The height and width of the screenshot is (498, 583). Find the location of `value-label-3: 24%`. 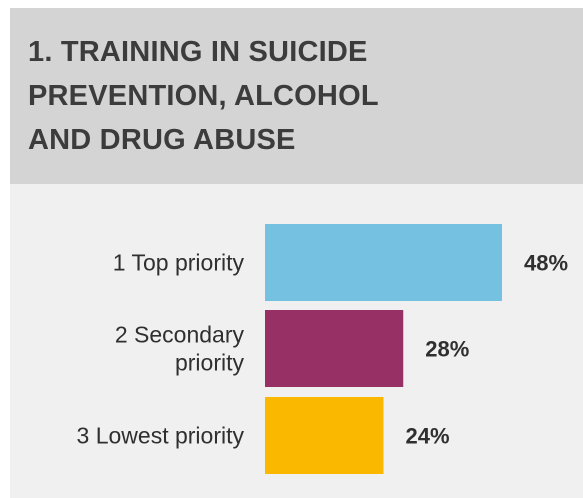

value-label-3: 24% is located at coordinates (428, 436).